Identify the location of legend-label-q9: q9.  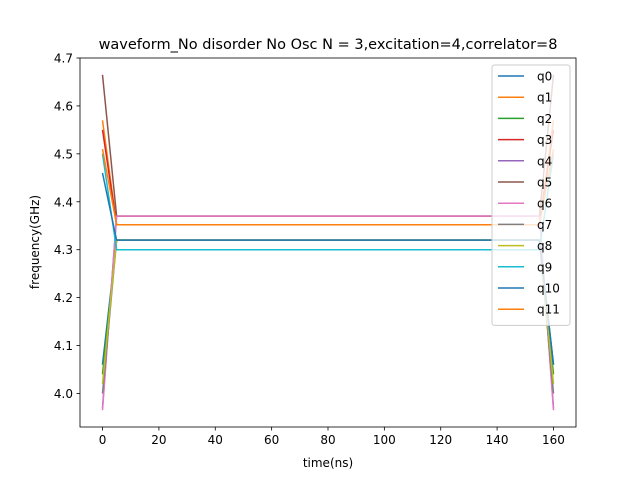
(544, 267).